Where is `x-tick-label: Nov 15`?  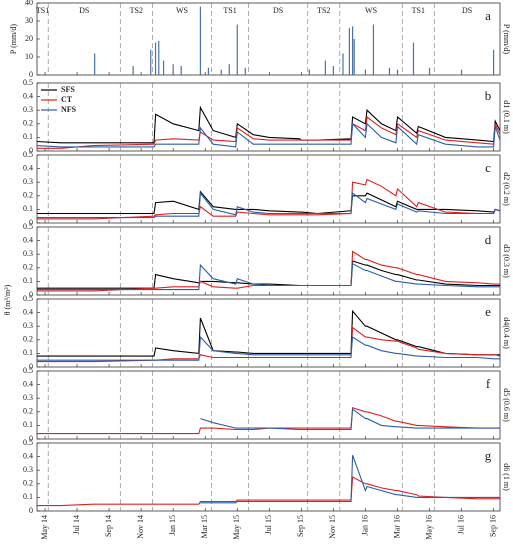
x-tick-label: Nov 15 is located at coordinates (332, 527).